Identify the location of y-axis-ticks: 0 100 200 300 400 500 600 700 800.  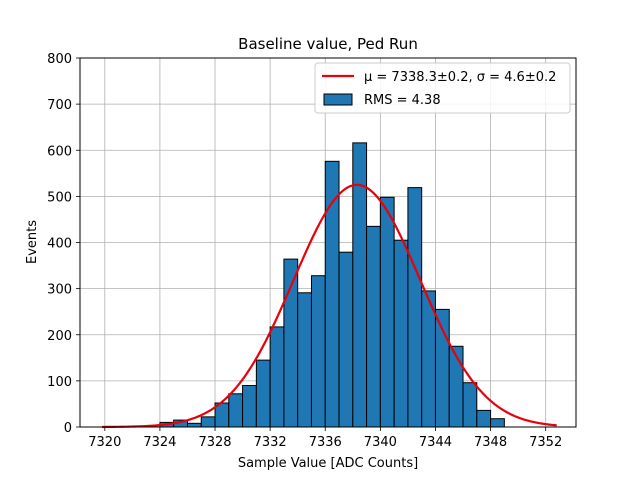
(63, 244).